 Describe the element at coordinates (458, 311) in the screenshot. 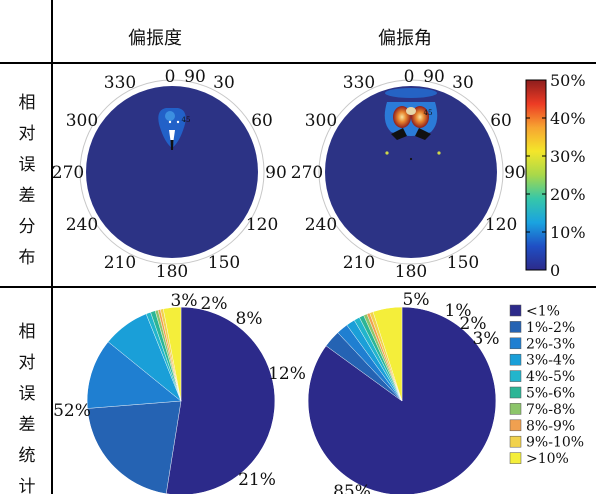

I see `pie-data-label: 1%` at that location.